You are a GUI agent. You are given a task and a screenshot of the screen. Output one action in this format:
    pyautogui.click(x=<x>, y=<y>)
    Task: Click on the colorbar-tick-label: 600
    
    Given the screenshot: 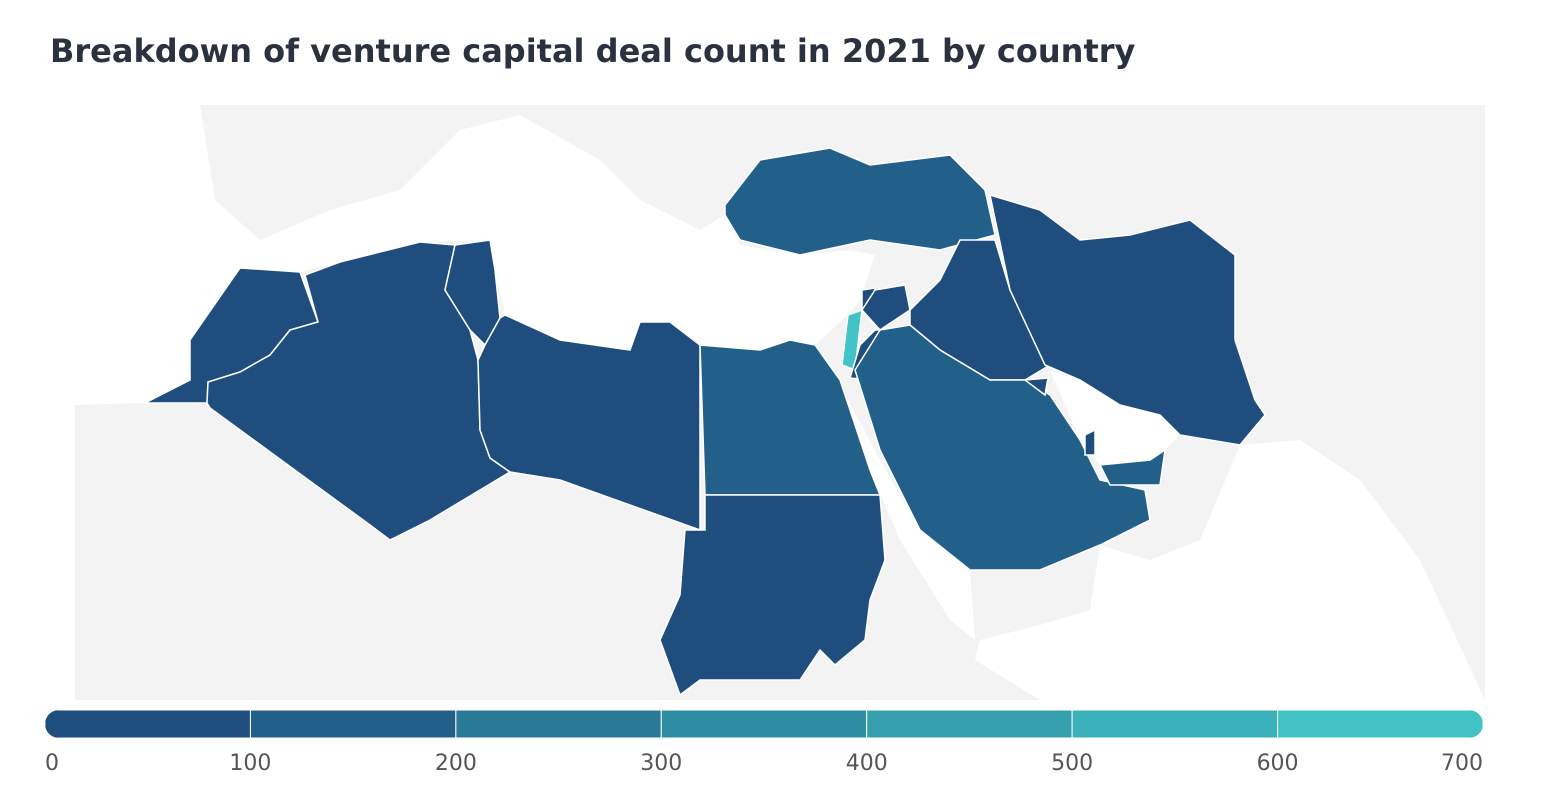 What is the action you would take?
    pyautogui.click(x=1278, y=763)
    